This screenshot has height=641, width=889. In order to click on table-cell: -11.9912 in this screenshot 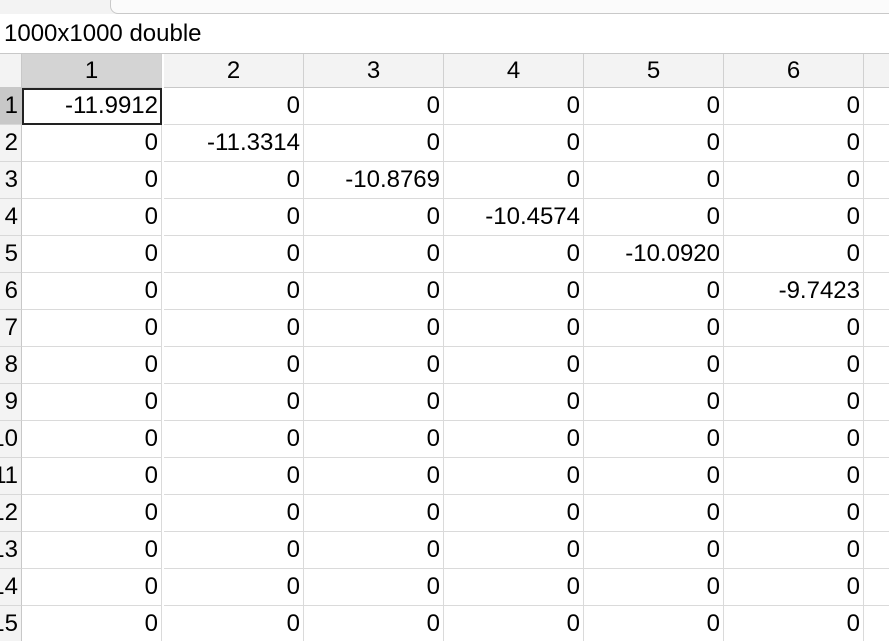, I will do `click(92, 106)`.